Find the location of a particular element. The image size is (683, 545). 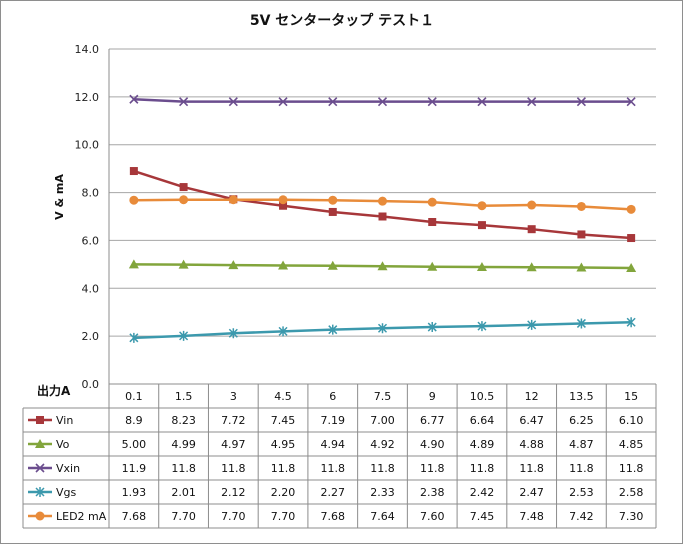

y-tick-label: 6.0 is located at coordinates (91, 240).